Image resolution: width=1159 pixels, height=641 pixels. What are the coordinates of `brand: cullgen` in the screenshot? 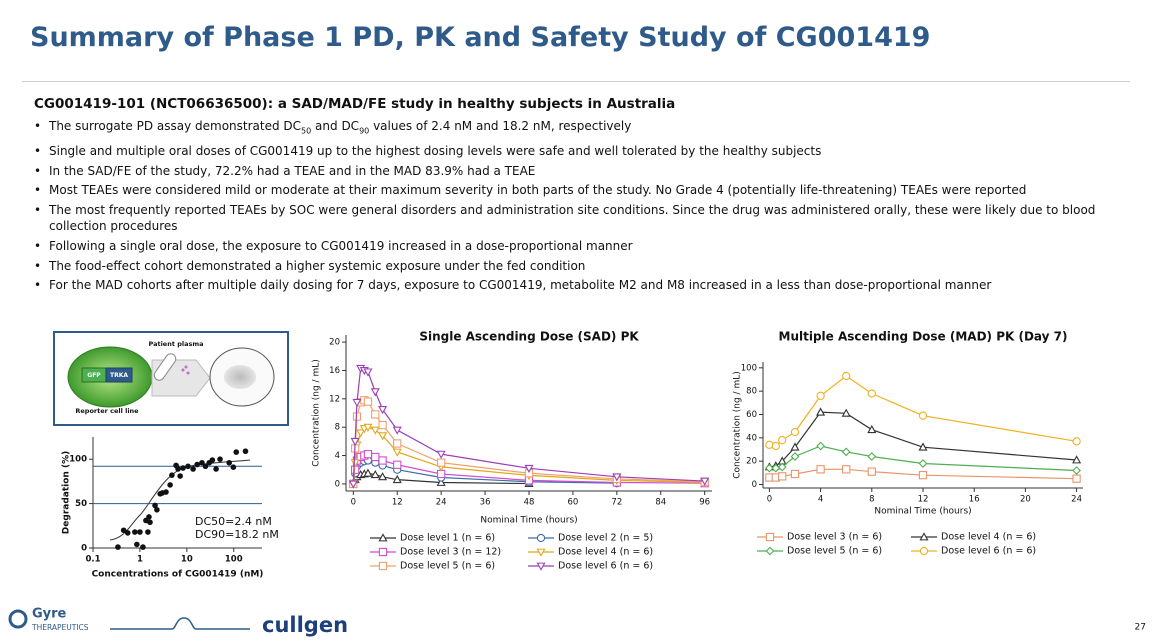 It's located at (305, 625).